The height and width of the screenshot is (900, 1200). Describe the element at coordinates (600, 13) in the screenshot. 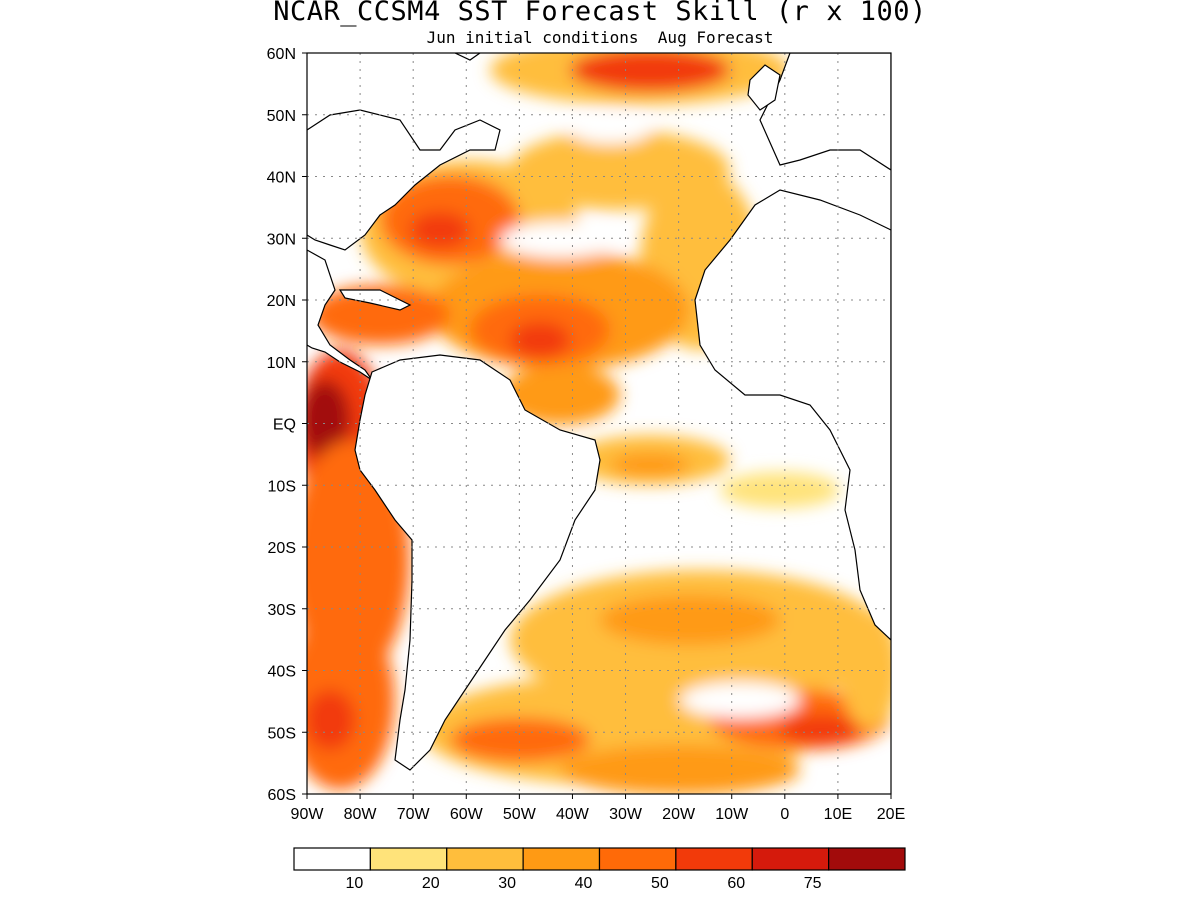

I see `map-title: NCAR_CCSM4 SST Forecast Skill (r x 100)` at that location.